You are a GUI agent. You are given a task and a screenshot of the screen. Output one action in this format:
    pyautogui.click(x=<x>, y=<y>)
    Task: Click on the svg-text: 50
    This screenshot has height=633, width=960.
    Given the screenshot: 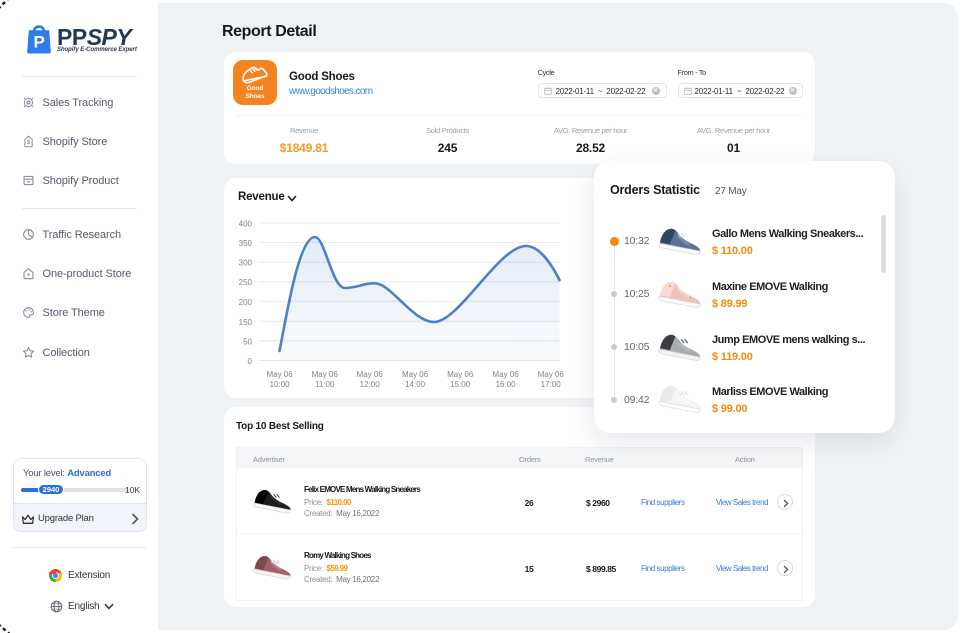 What is the action you would take?
    pyautogui.click(x=247, y=341)
    